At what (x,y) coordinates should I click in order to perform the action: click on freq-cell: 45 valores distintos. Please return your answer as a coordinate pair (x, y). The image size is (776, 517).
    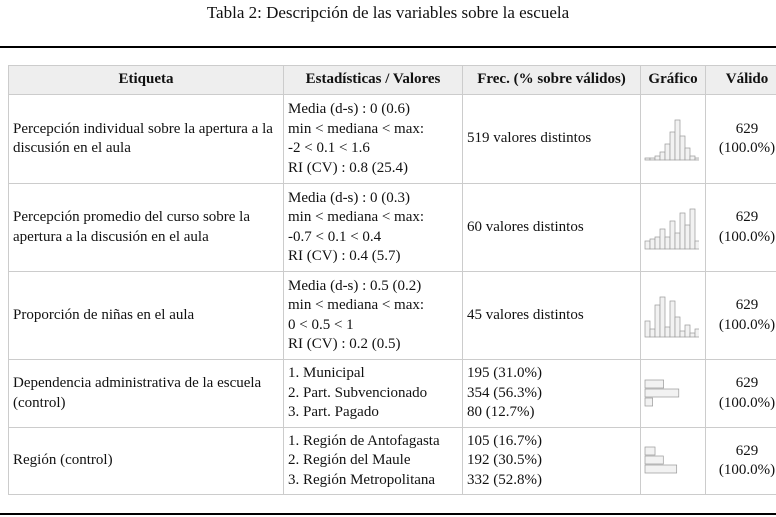
    Looking at the image, I should click on (551, 315).